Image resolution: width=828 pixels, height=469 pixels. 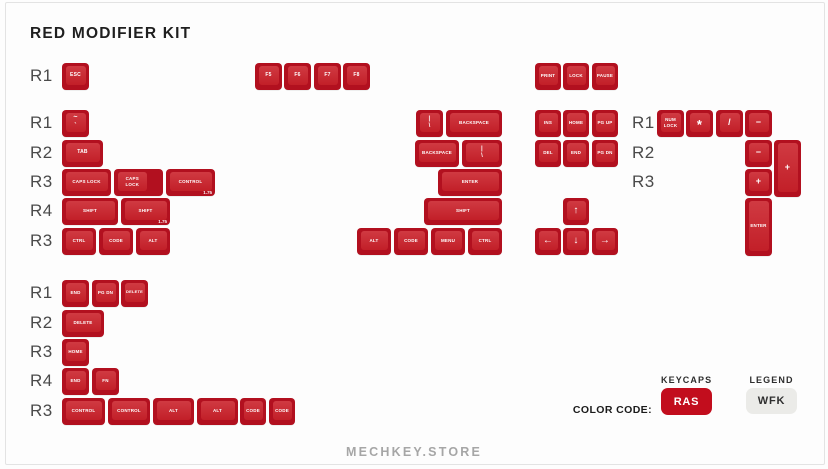 What do you see at coordinates (474, 123) in the screenshot?
I see `keycap-backspace-2u: BACKSPACE` at bounding box center [474, 123].